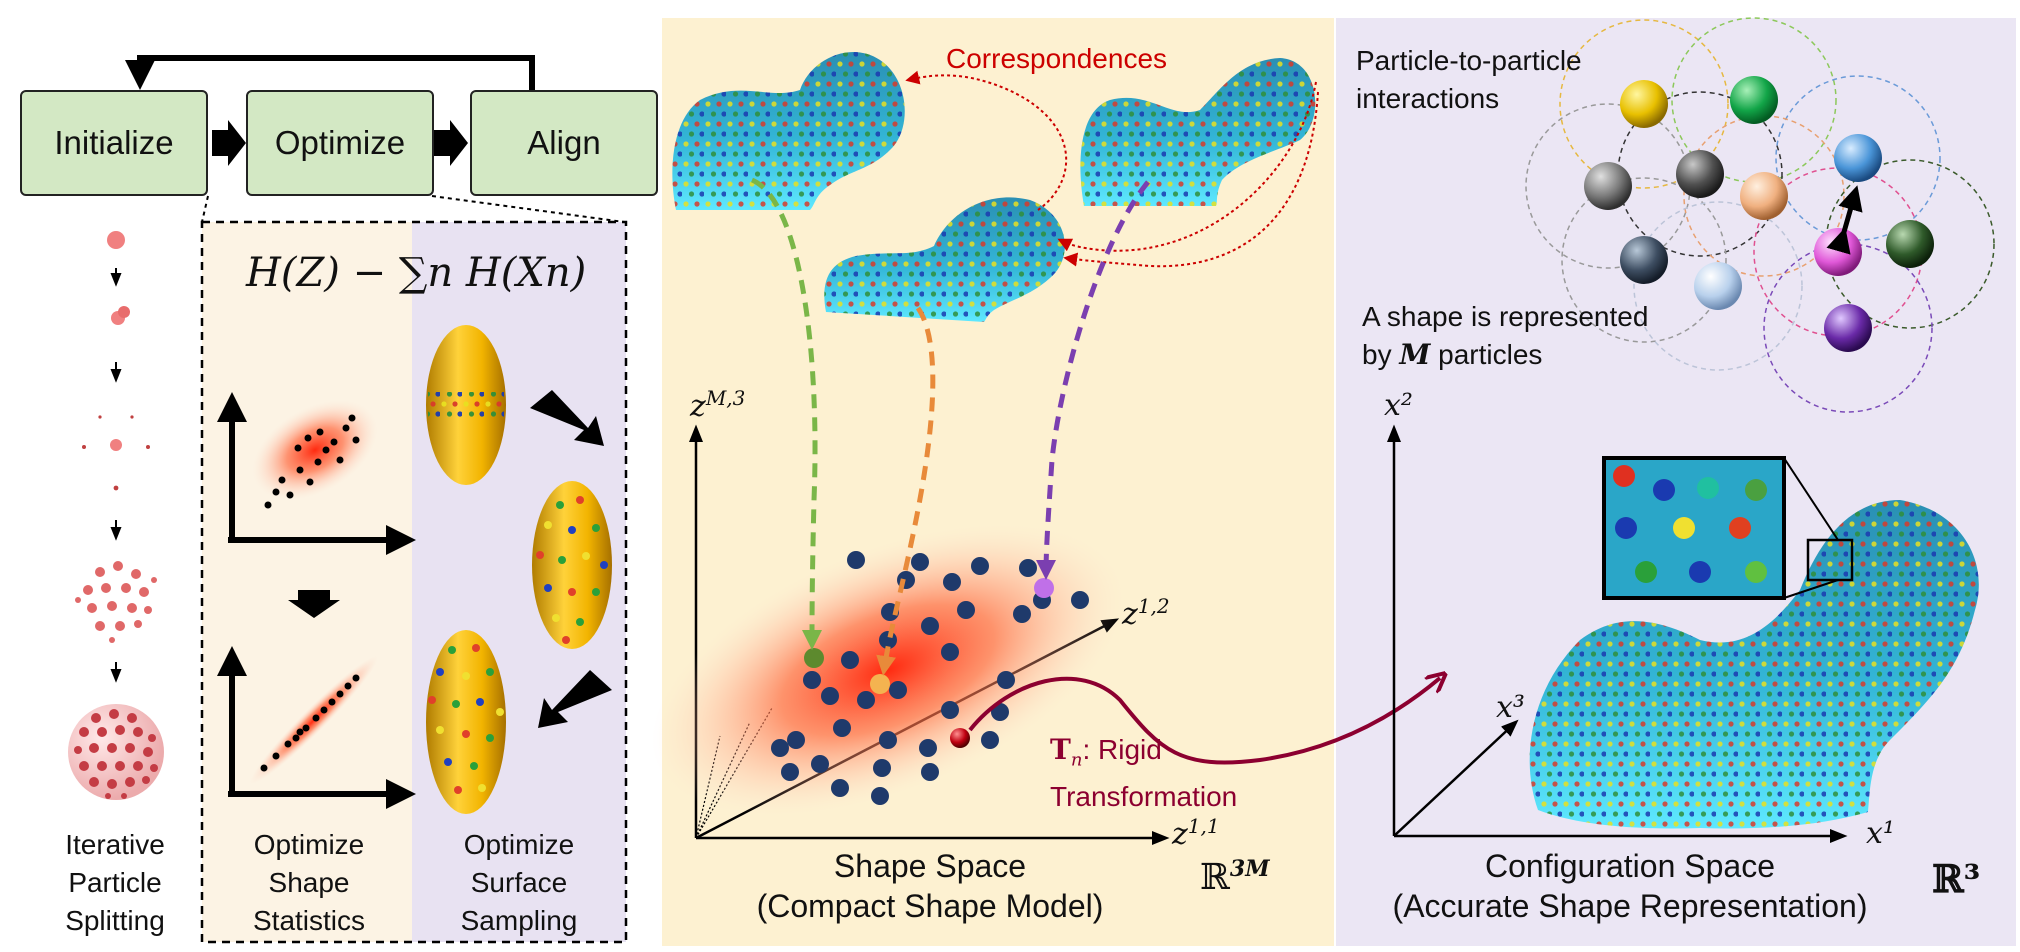  What do you see at coordinates (1122, 749) in the screenshot?
I see `transform-line1: : Rigid` at bounding box center [1122, 749].